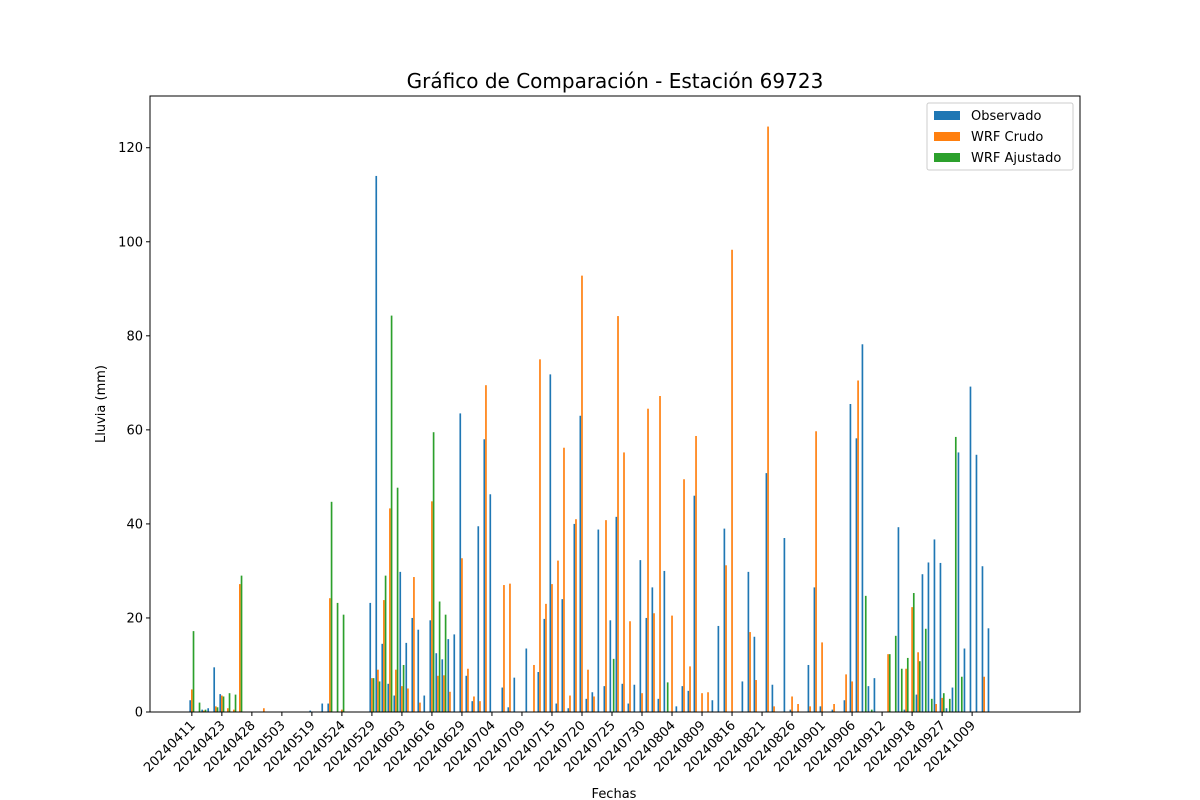 The image size is (1200, 800). What do you see at coordinates (1016, 158) in the screenshot?
I see `legend-label: WRF Ajustado` at bounding box center [1016, 158].